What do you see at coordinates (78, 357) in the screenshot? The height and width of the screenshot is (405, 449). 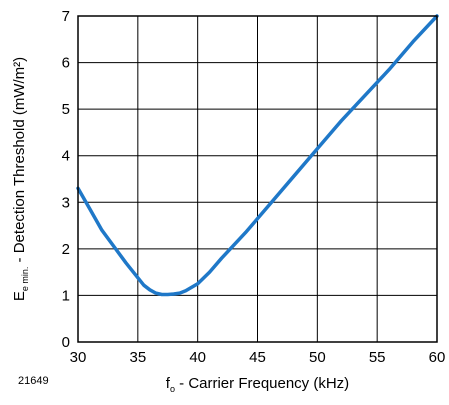 I see `x-tick-label: 30` at bounding box center [78, 357].